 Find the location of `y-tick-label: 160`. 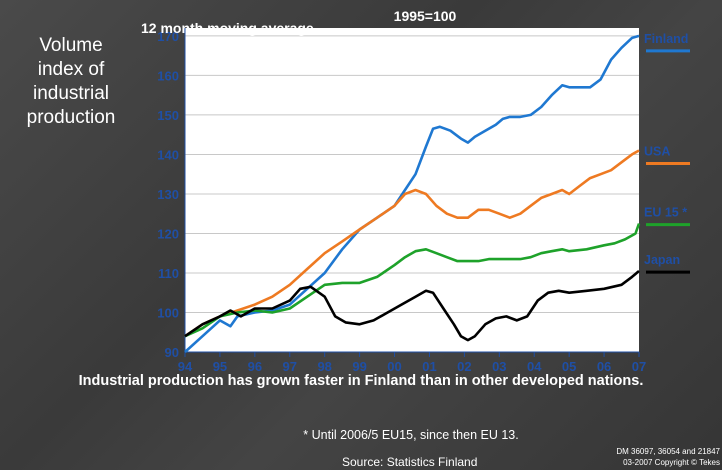

y-tick-label: 160 is located at coordinates (168, 75).